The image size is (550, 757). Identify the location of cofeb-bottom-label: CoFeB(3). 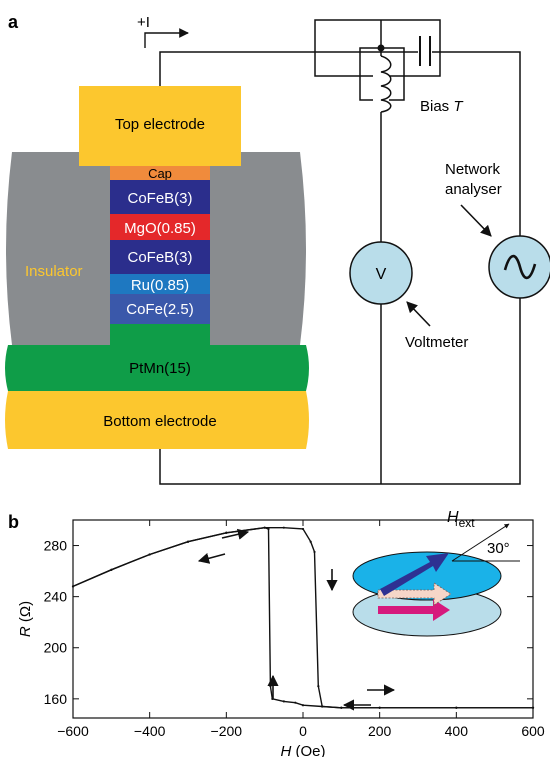
(159, 257).